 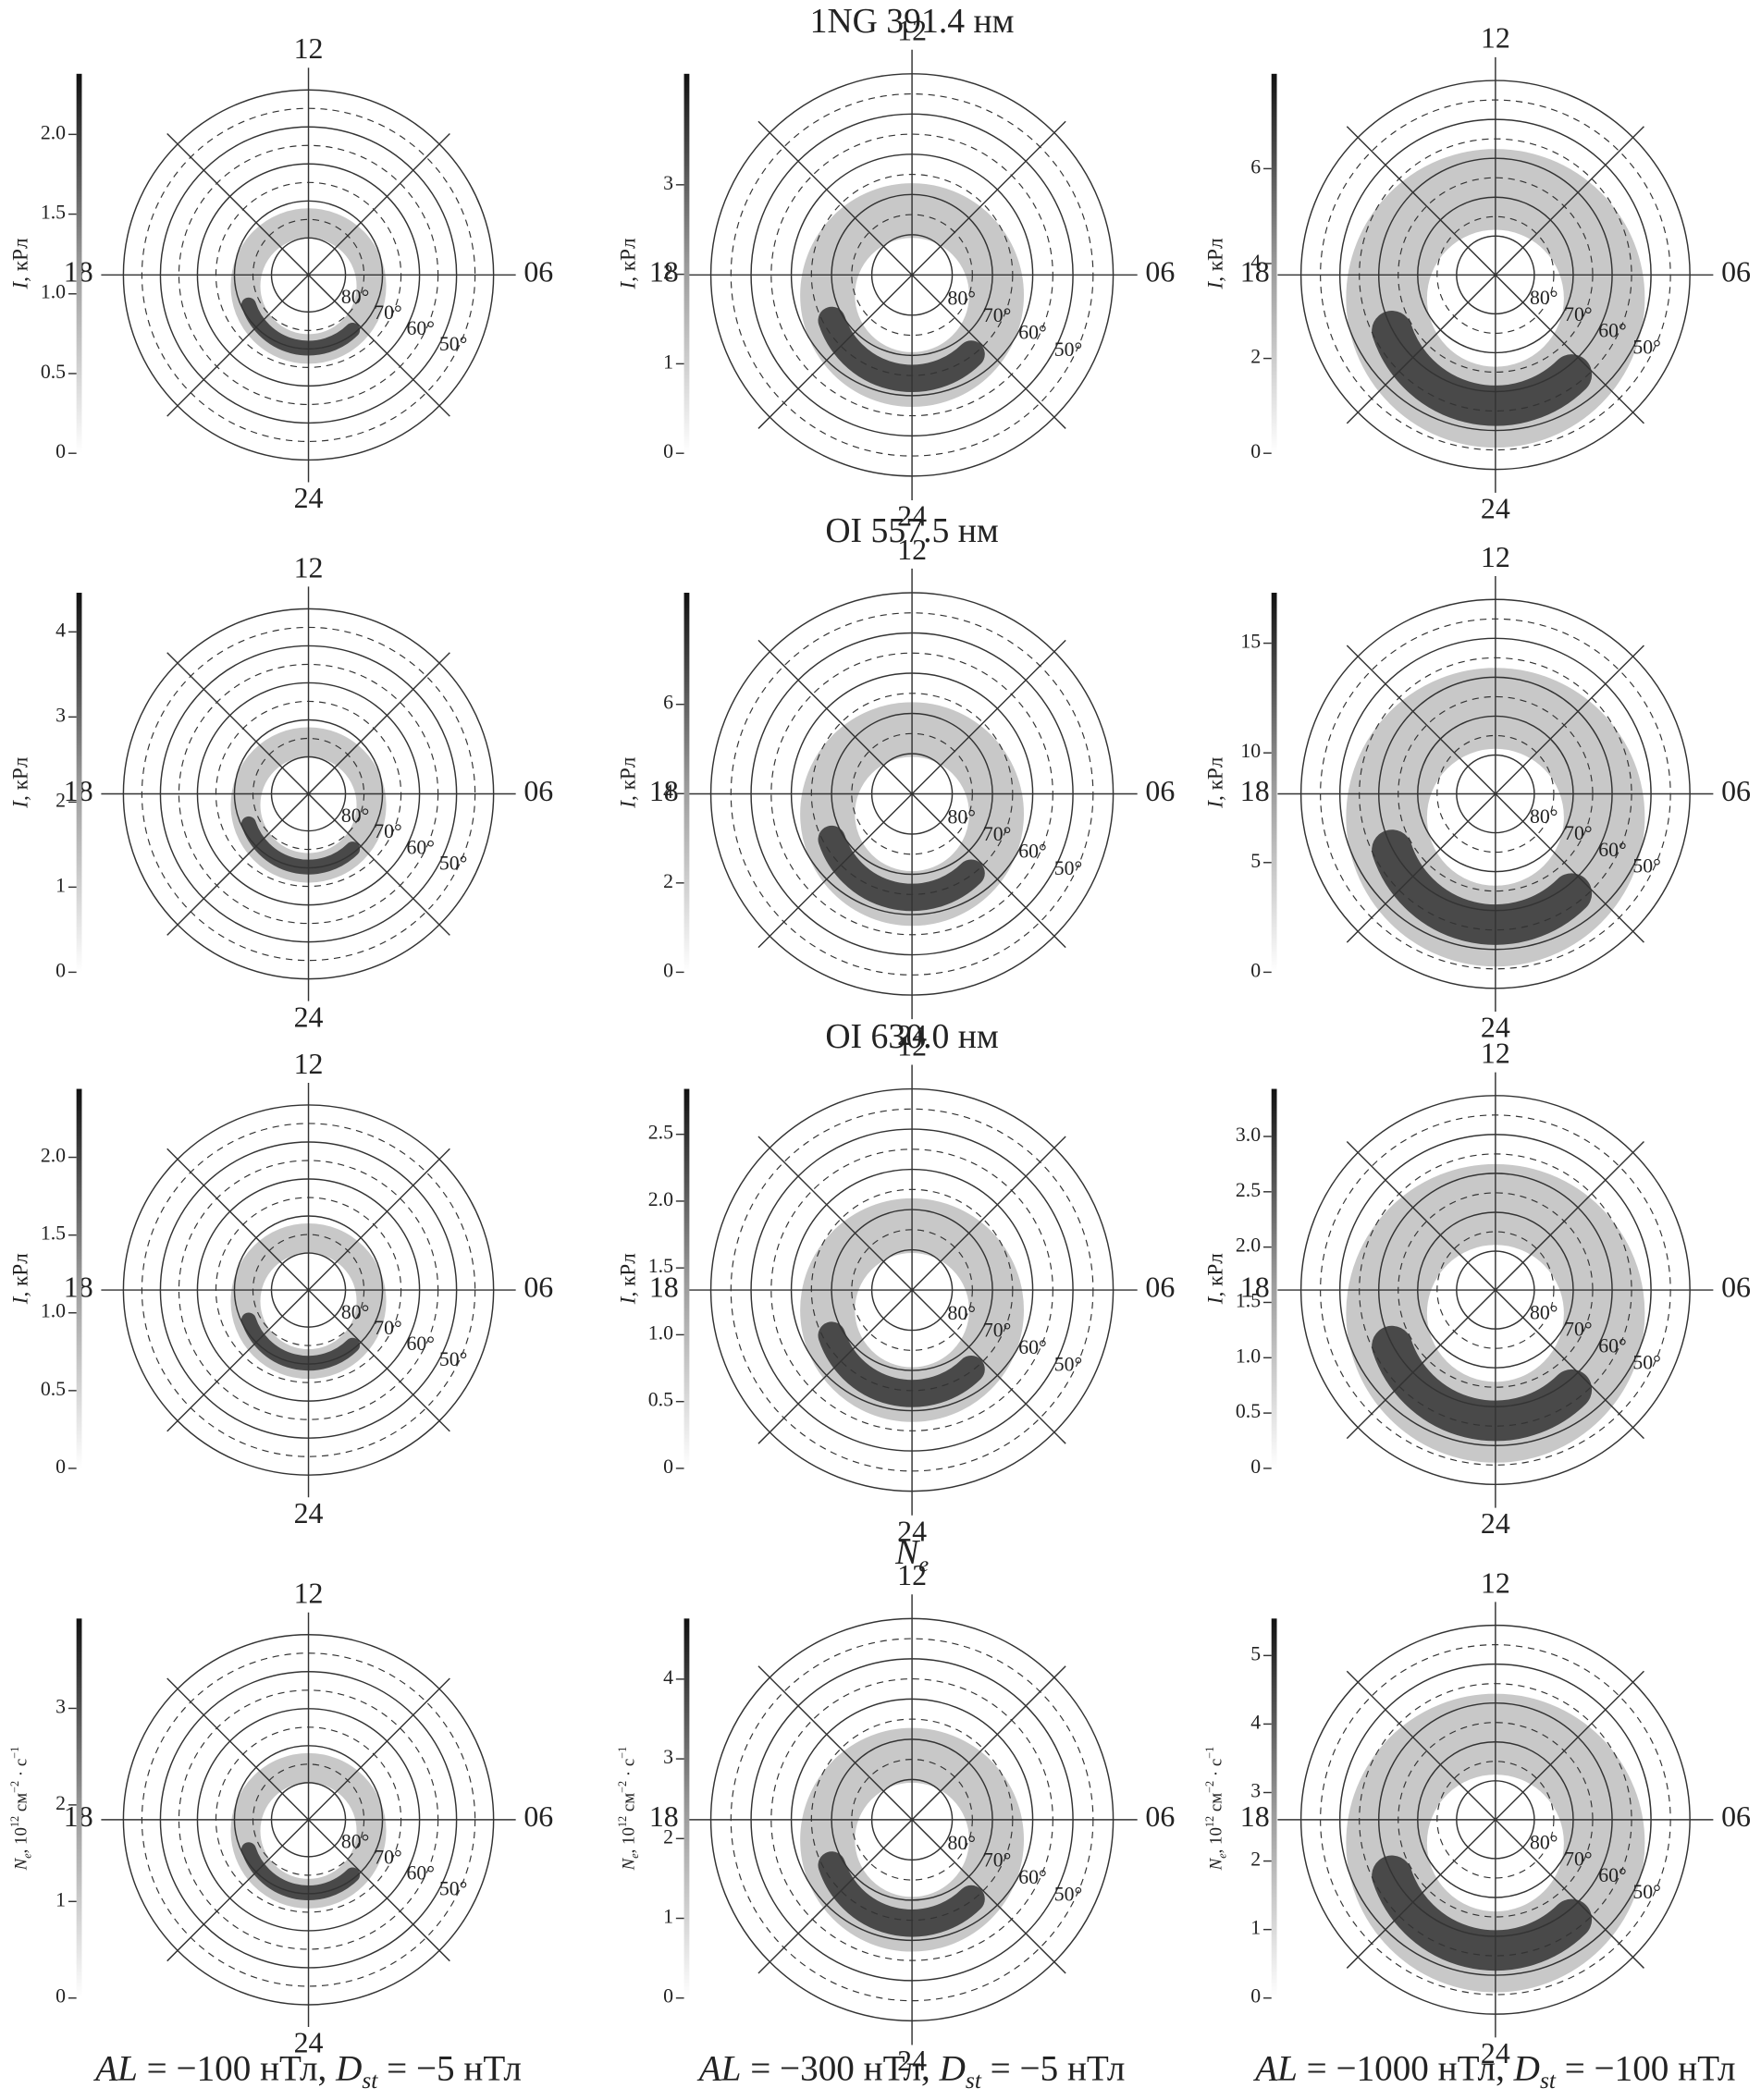 I want to click on row-title: OI 630.0 нм, so click(x=911, y=1036).